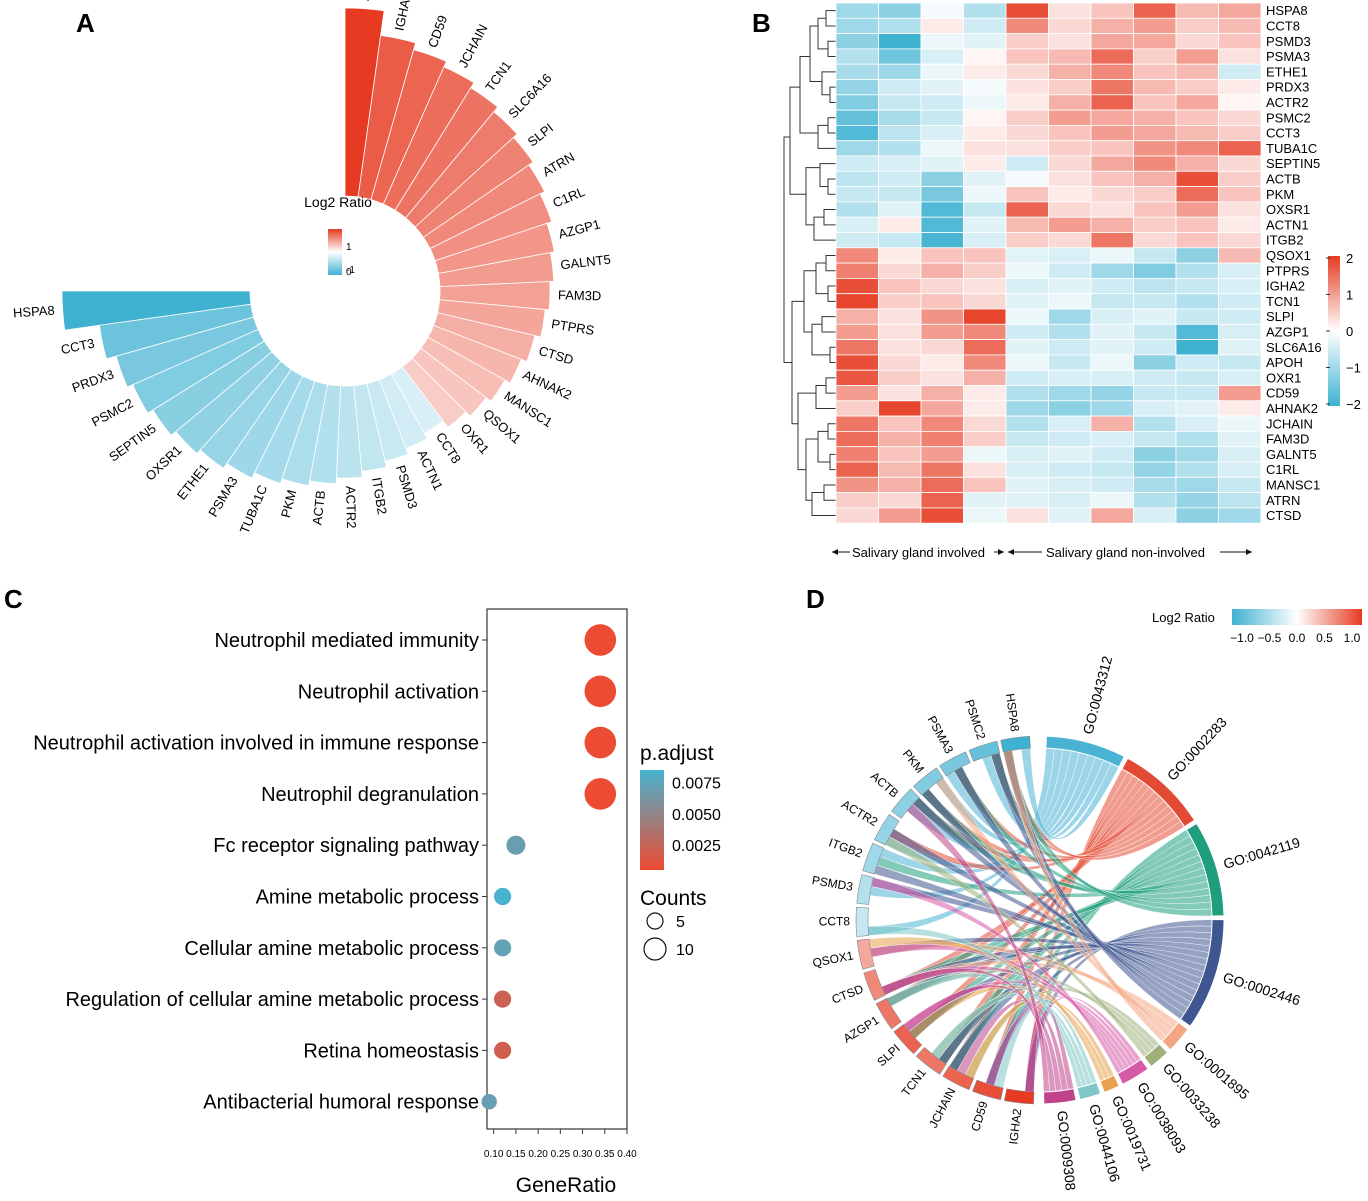 This screenshot has height=1201, width=1368. I want to click on heatmap-row-label: AZGP1, so click(1287, 331).